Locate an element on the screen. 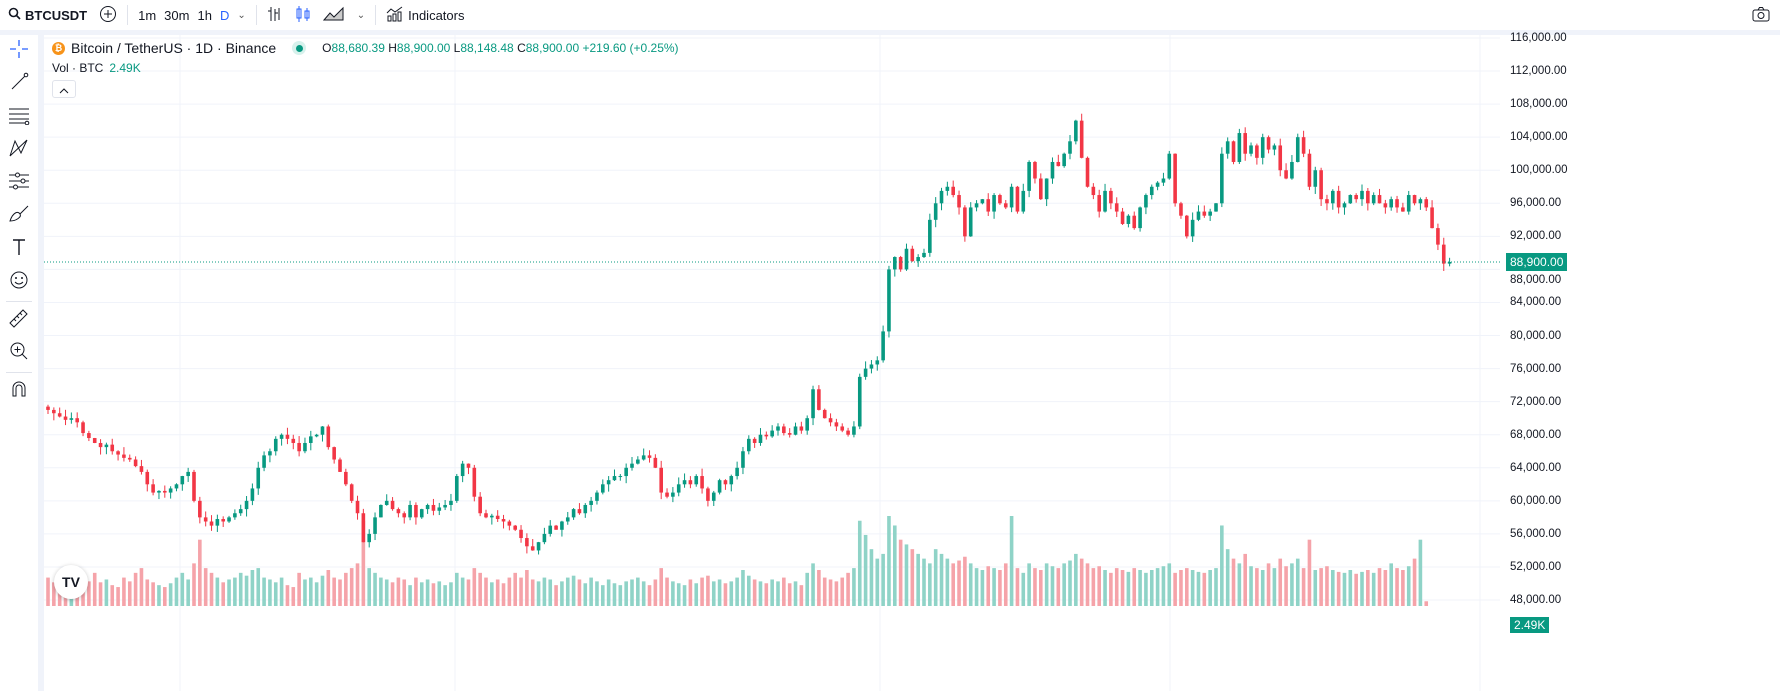 The width and height of the screenshot is (1780, 691). candles-chart-type-button is located at coordinates (303, 15).